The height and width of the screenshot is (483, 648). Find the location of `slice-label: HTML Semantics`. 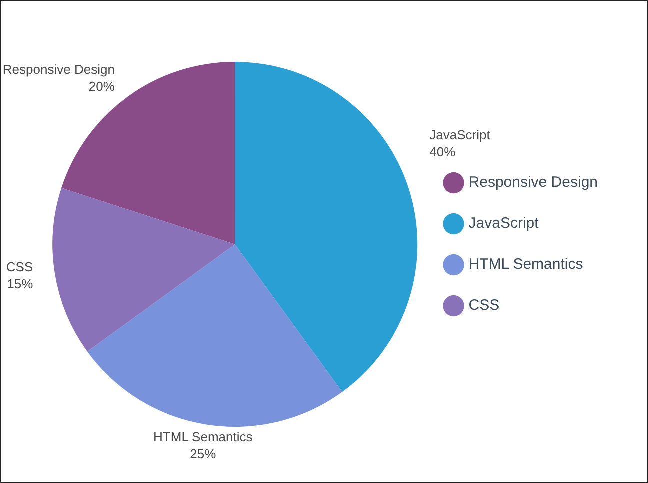

slice-label: HTML Semantics is located at coordinates (204, 437).